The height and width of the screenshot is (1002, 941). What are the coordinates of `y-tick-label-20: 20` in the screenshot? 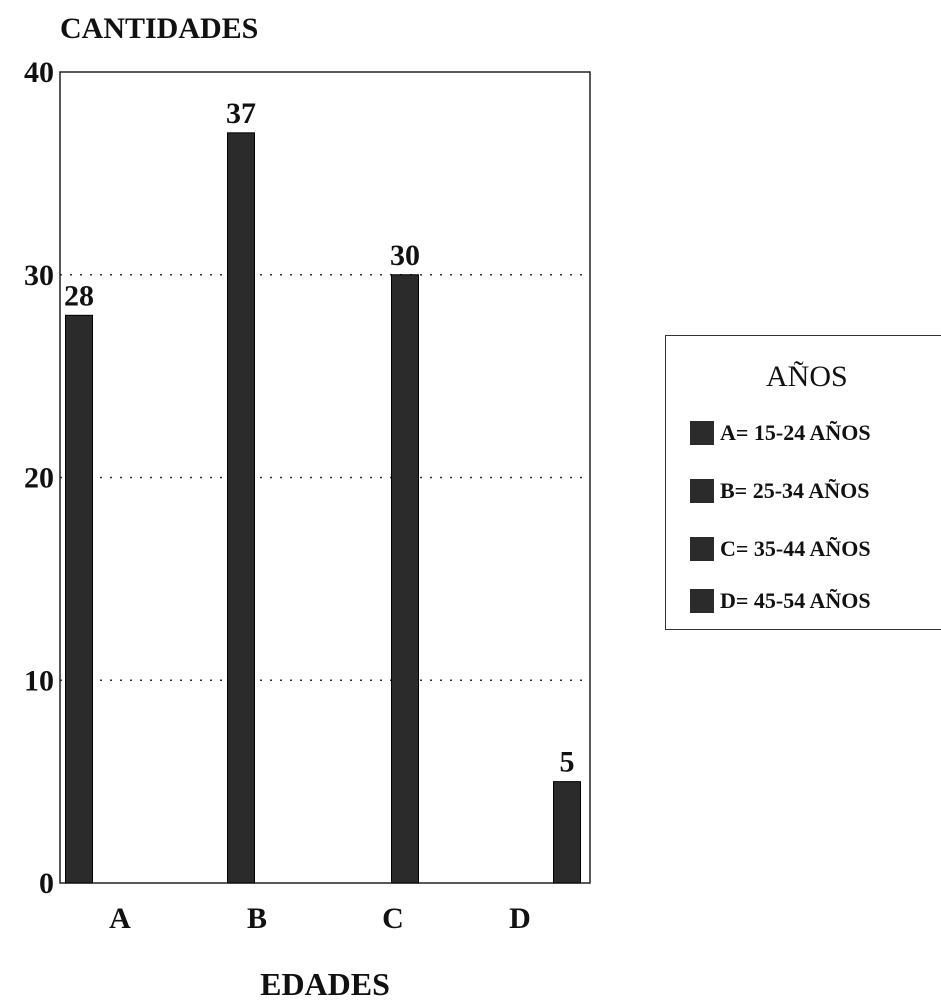 It's located at (39, 478).